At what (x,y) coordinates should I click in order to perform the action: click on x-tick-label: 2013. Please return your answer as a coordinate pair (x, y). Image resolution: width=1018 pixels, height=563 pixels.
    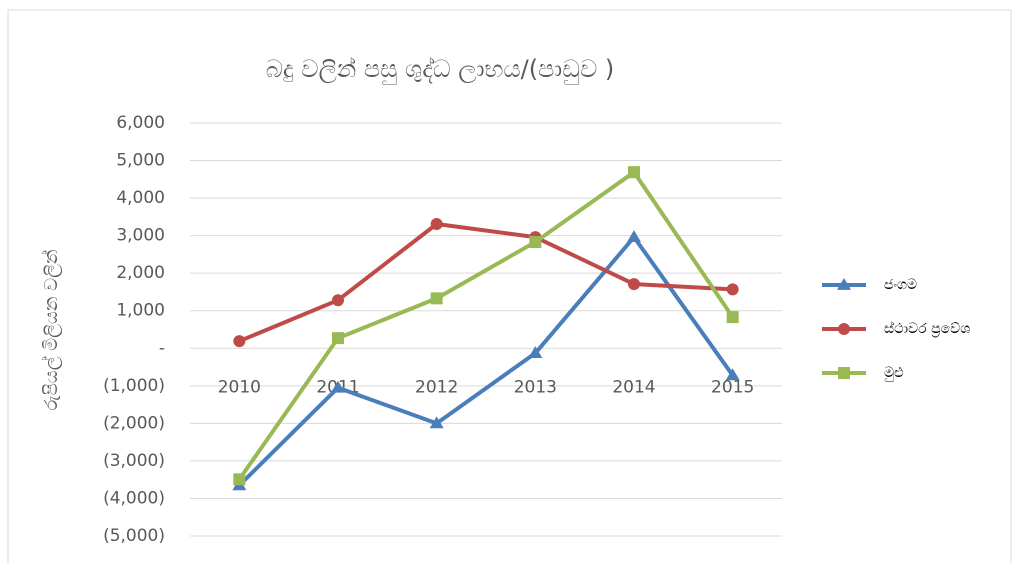
    Looking at the image, I should click on (535, 387).